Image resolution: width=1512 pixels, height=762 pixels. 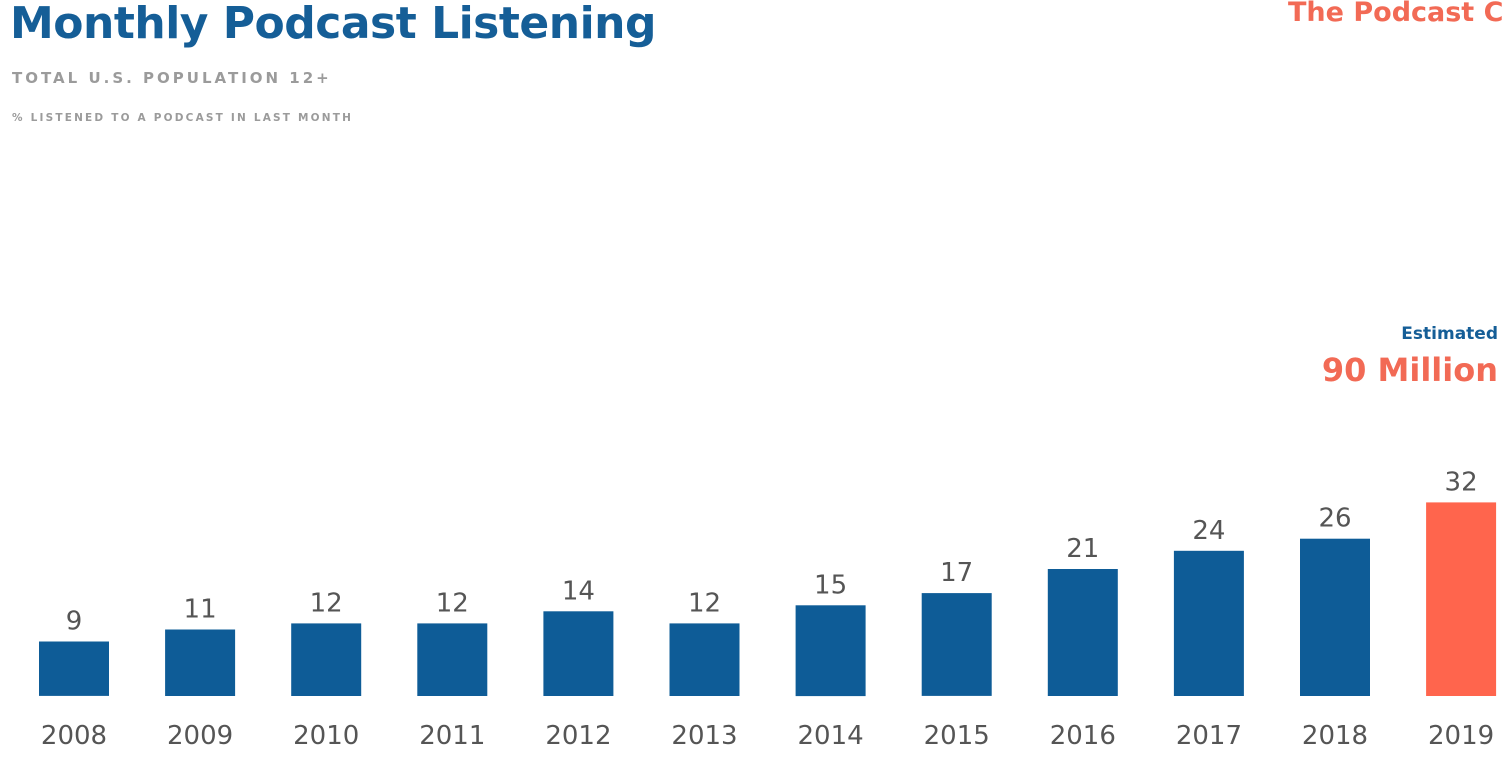 I want to click on estimated-value: 90 Million, so click(x=1409, y=370).